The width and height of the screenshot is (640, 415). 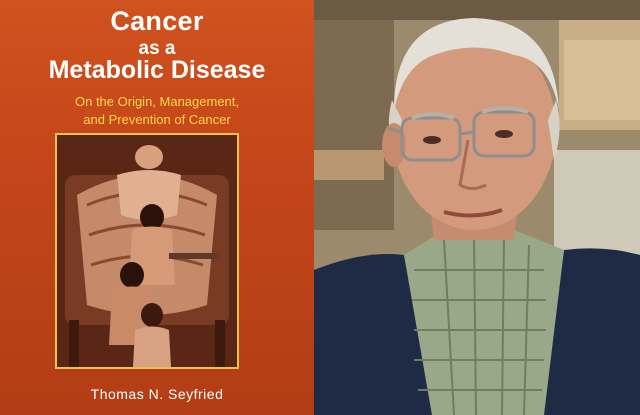 I want to click on book-title-line-1: Cancer, so click(x=157, y=21).